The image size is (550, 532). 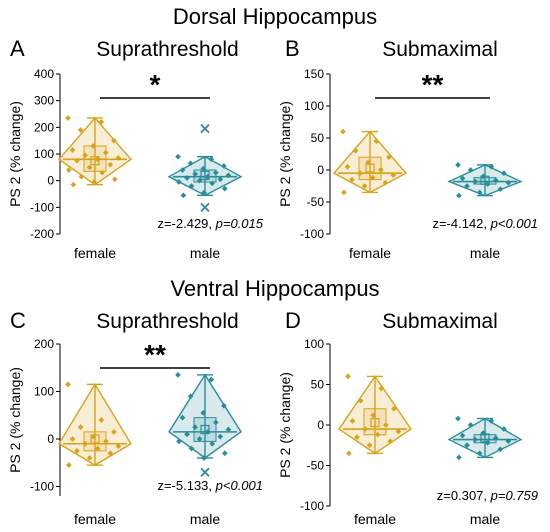 I want to click on panel-title: Suprathreshold, so click(x=167, y=49).